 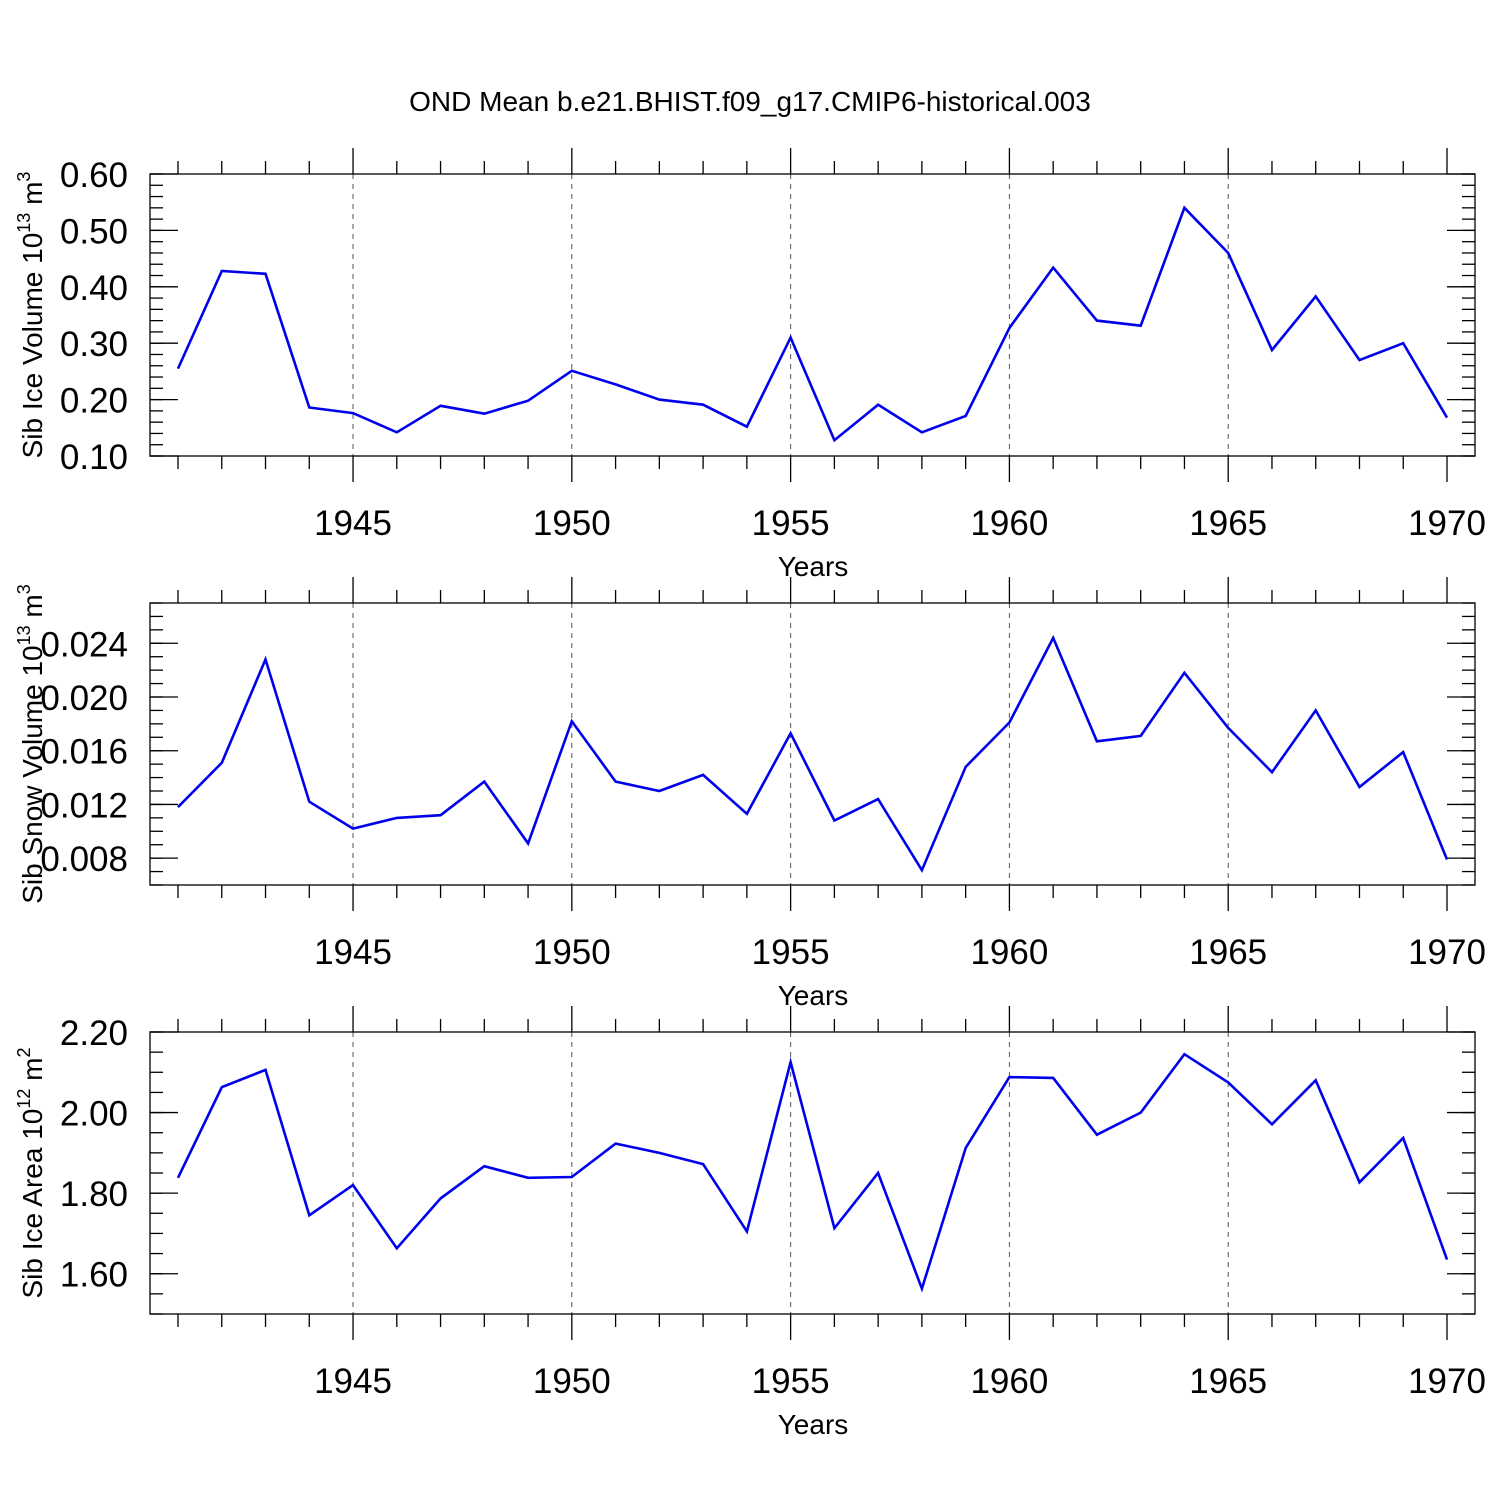 I want to click on y-axis-label-ylabel-main: Sib Ice Volume 10, so click(x=32, y=346).